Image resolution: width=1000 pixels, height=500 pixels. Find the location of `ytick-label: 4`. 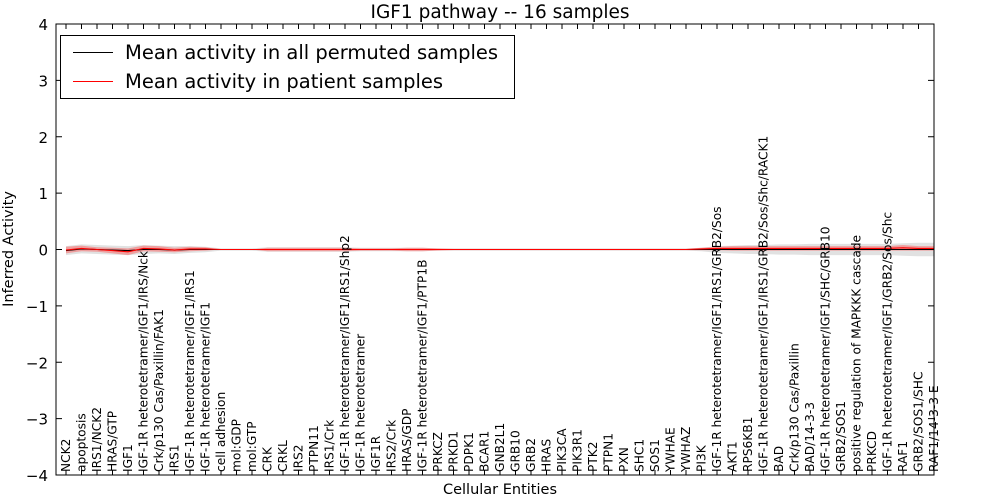

ytick-label: 4 is located at coordinates (43, 25).